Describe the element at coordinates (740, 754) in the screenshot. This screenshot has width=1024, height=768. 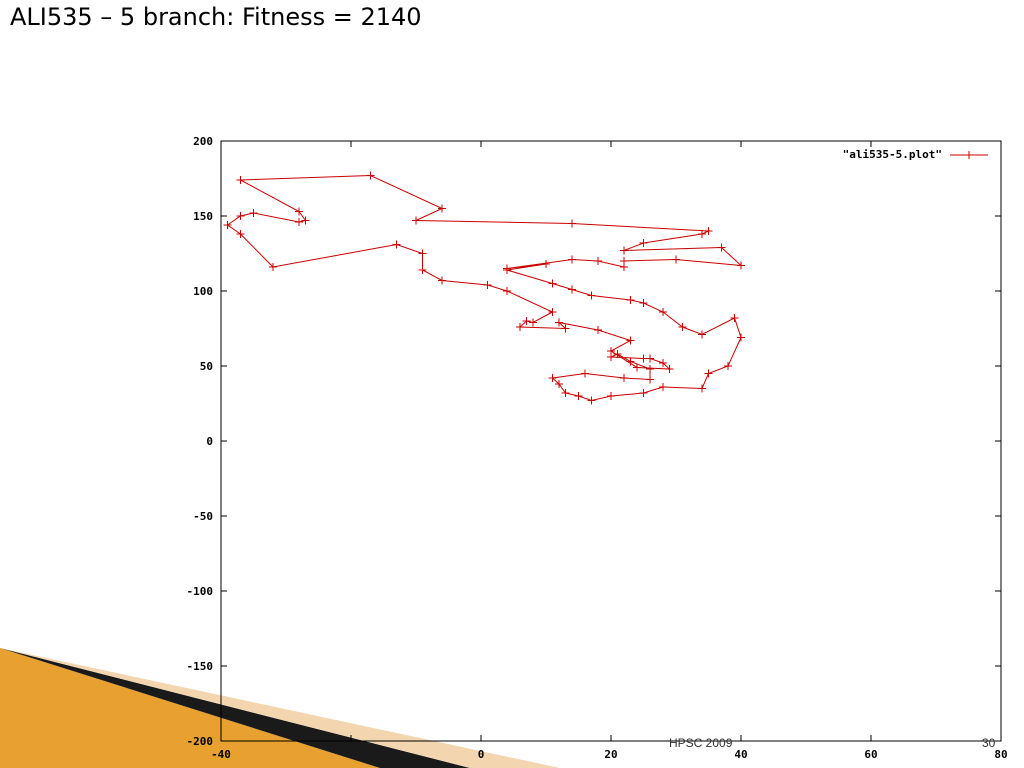
I see `x-tick-label: 40` at that location.